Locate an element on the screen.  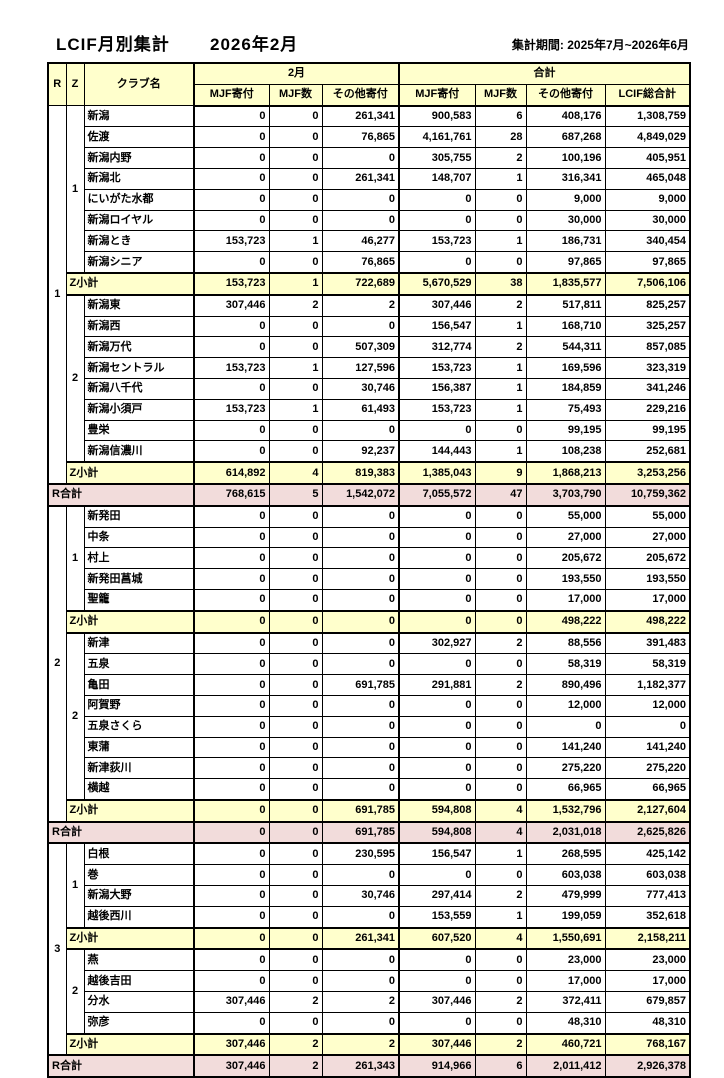
club-name-cell: 中条 is located at coordinates (139, 537).